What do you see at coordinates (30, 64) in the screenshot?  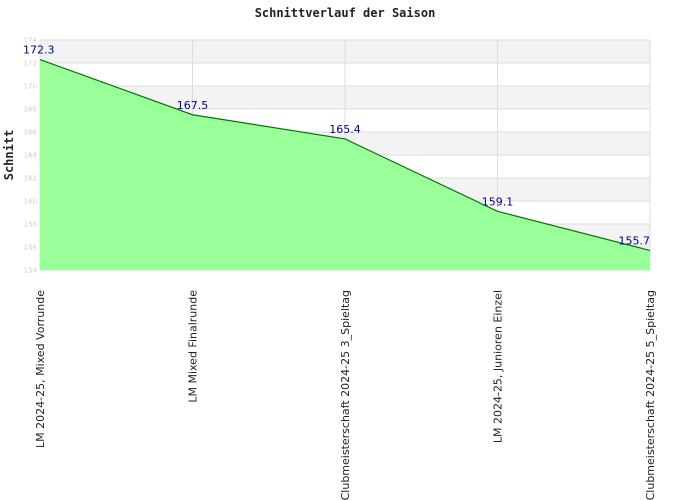 I see `y-tick-label: 172` at bounding box center [30, 64].